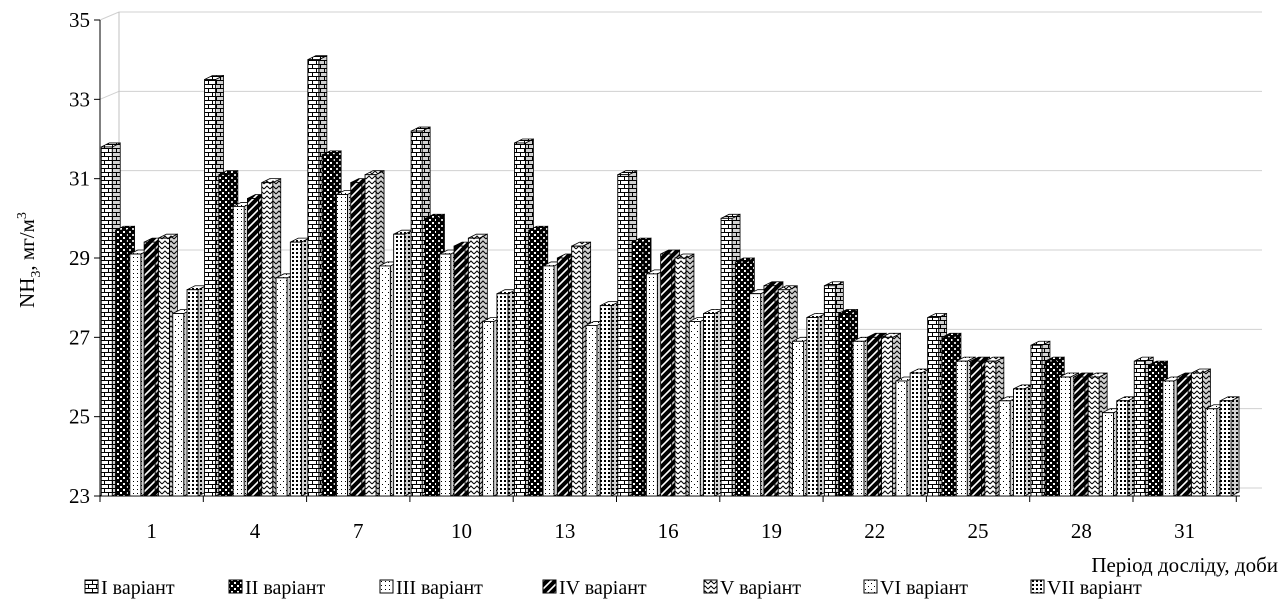  Describe the element at coordinates (760, 588) in the screenshot. I see `legend-label: V варіант` at that location.